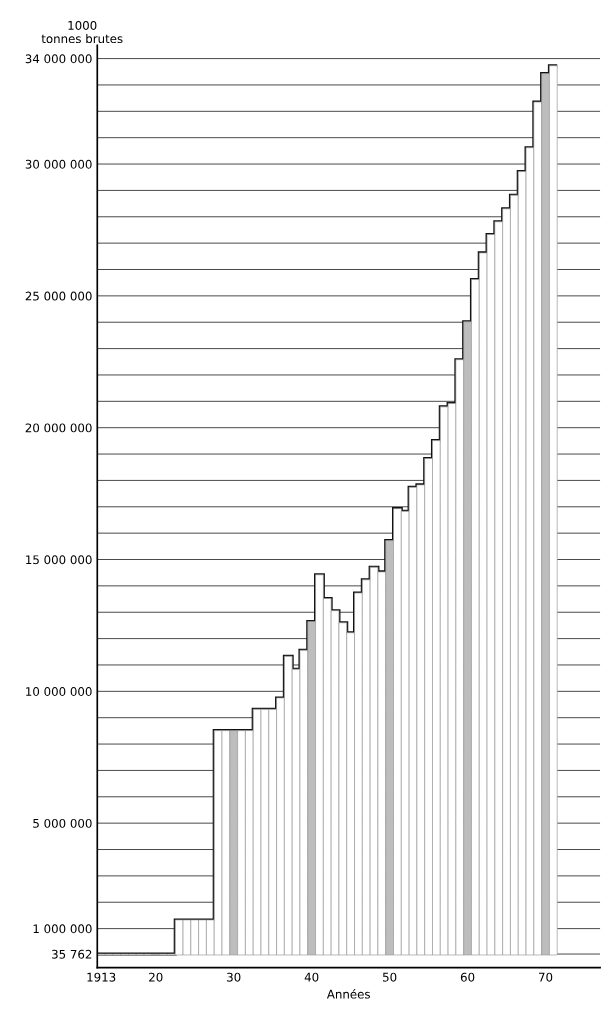  Describe the element at coordinates (58, 59) in the screenshot. I see `y-tick-label: 34 000 000` at that location.